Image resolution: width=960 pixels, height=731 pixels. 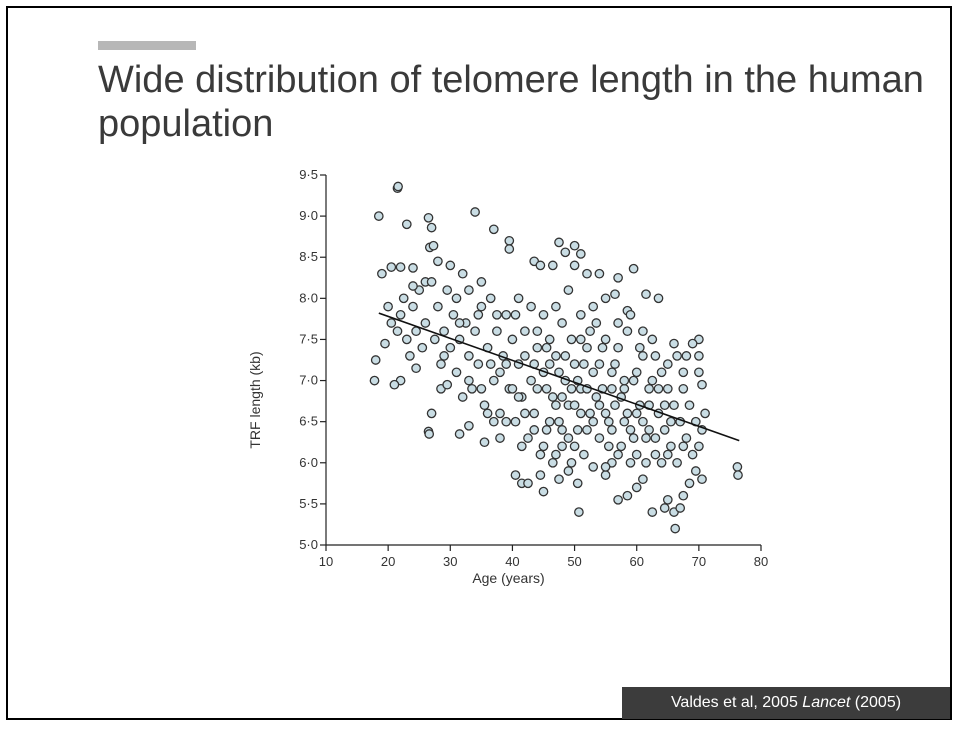 What do you see at coordinates (876, 702) in the screenshot?
I see `citation-year: (2005)` at bounding box center [876, 702].